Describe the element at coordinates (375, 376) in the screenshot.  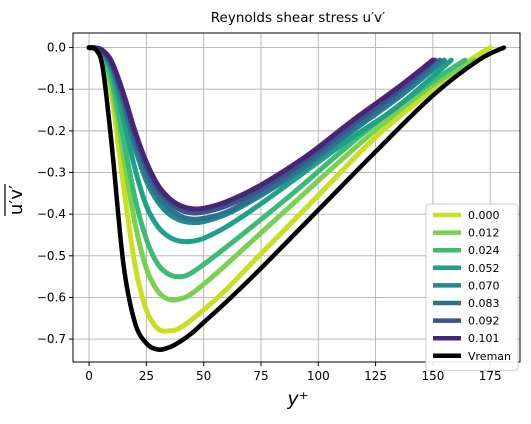
I see `x-tick-label: 125` at that location.